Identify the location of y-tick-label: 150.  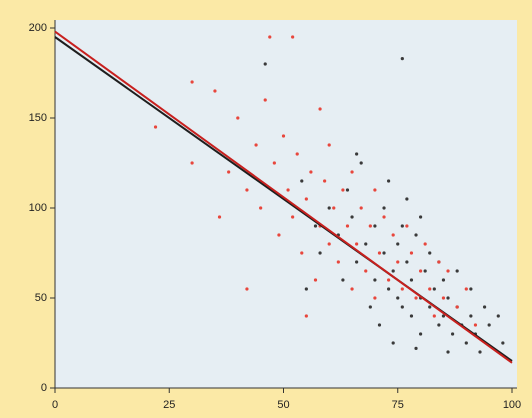
(38, 118).